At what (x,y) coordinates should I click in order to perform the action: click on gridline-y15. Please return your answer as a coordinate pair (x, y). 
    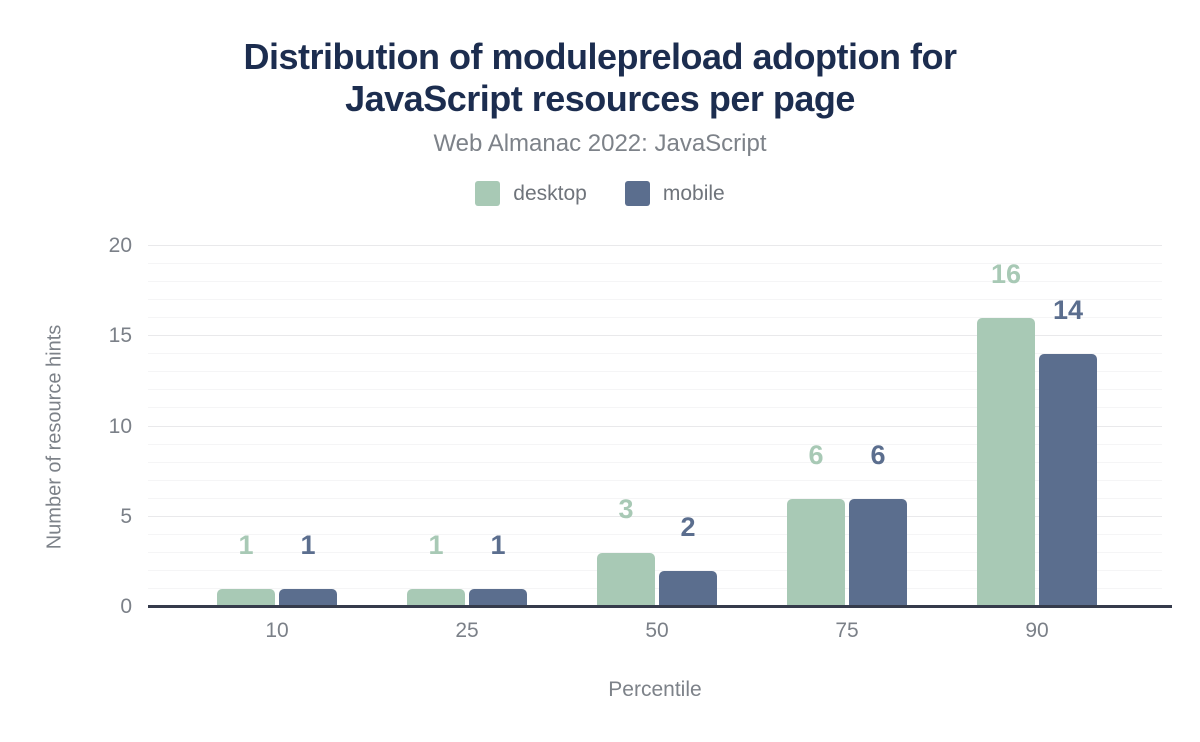
    Looking at the image, I should click on (655, 336).